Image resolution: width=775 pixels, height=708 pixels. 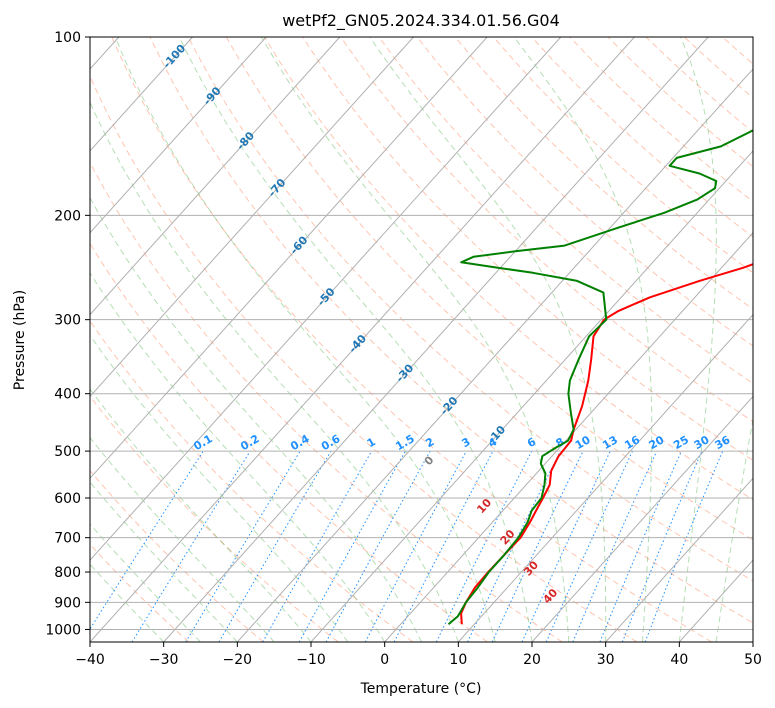 I want to click on y-tick-label: 900, so click(x=67, y=603).